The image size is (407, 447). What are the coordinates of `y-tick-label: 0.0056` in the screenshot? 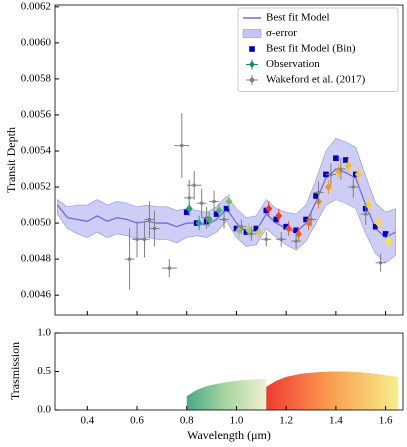 It's located at (36, 114).